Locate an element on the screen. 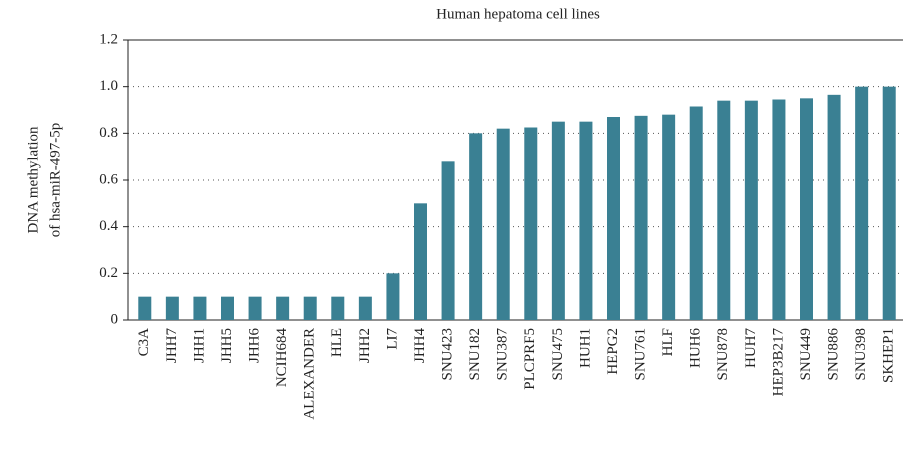 Image resolution: width=905 pixels, height=474 pixels. x-tick-label: SNU761 is located at coordinates (641, 354).